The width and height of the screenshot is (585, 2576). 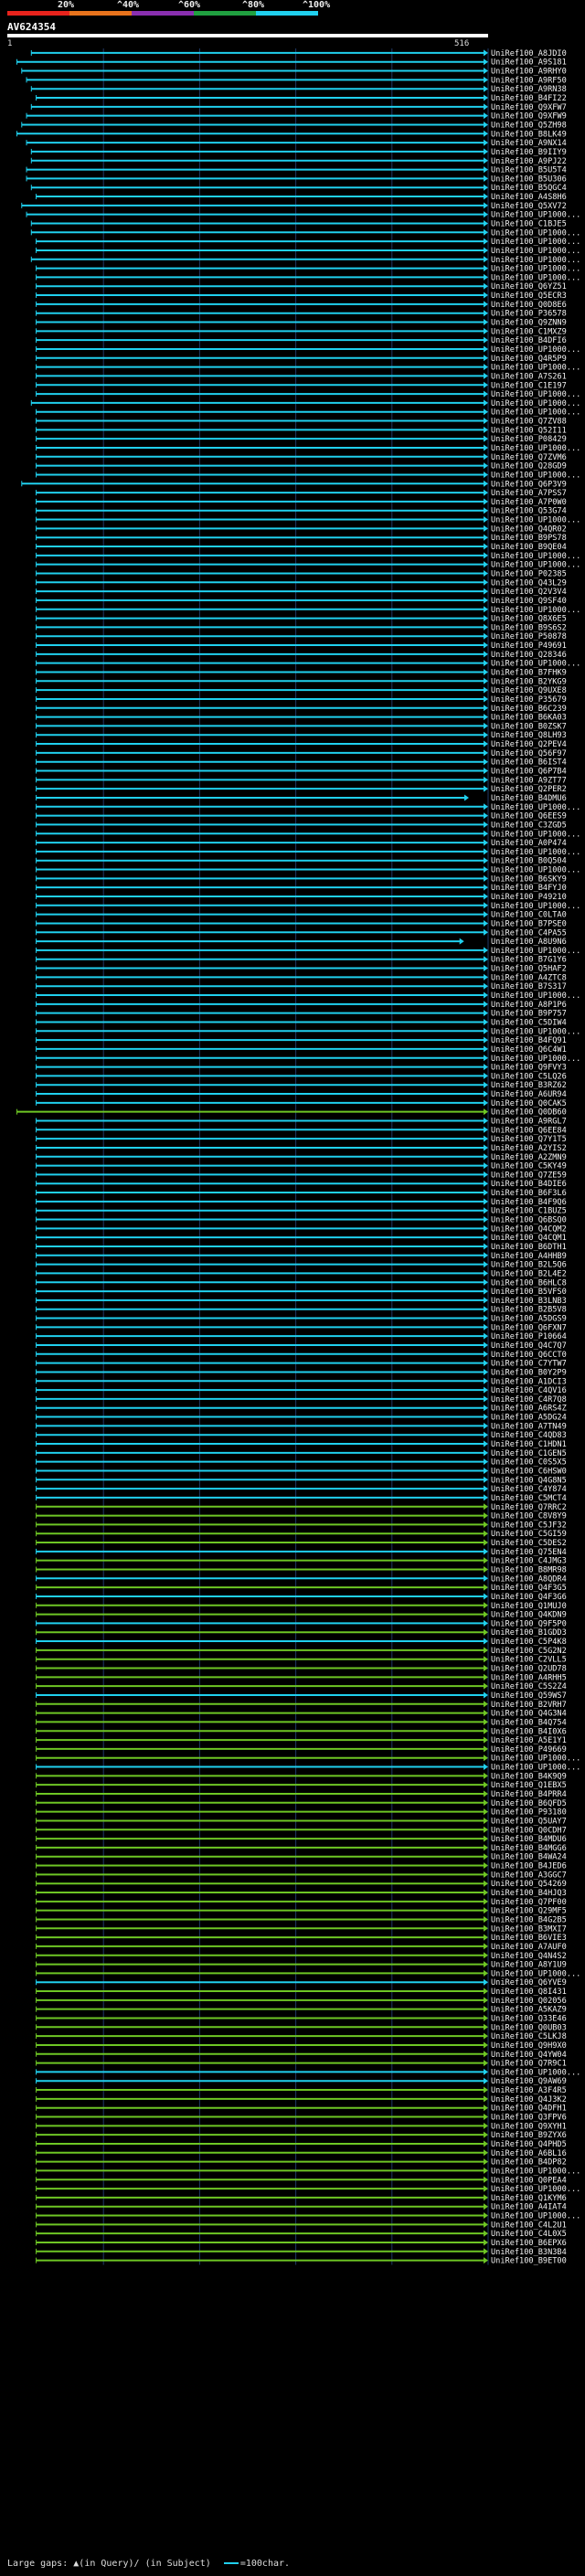 What do you see at coordinates (529, 763) in the screenshot?
I see `hit-label: UniRef100_B6IST4` at bounding box center [529, 763].